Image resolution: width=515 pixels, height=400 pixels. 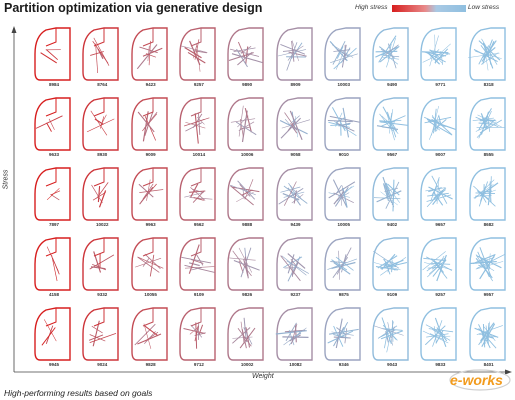 What do you see at coordinates (53, 84) in the screenshot?
I see `design-weight-label: 8984` at bounding box center [53, 84].